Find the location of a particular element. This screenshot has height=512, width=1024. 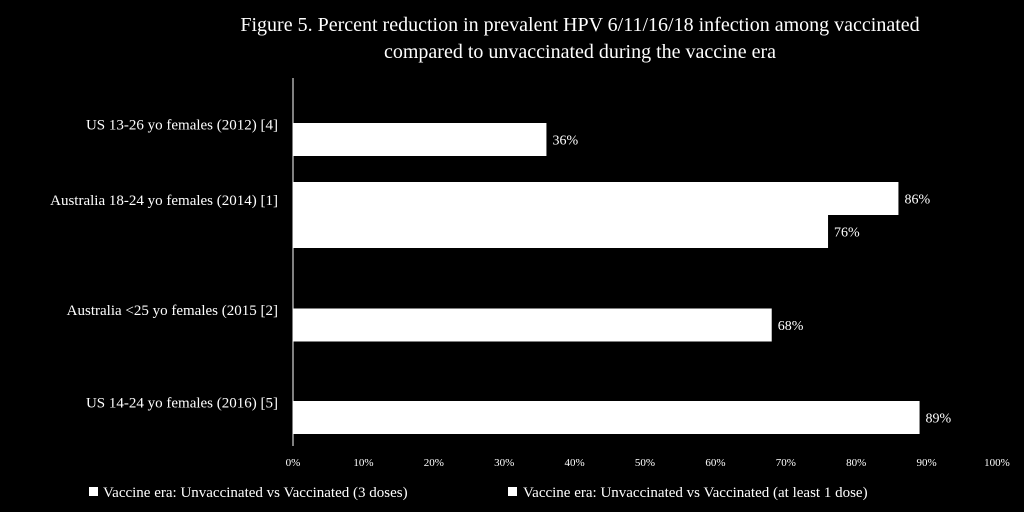

category-label: Australia 18-24 yo females (2014) [1] is located at coordinates (164, 201).